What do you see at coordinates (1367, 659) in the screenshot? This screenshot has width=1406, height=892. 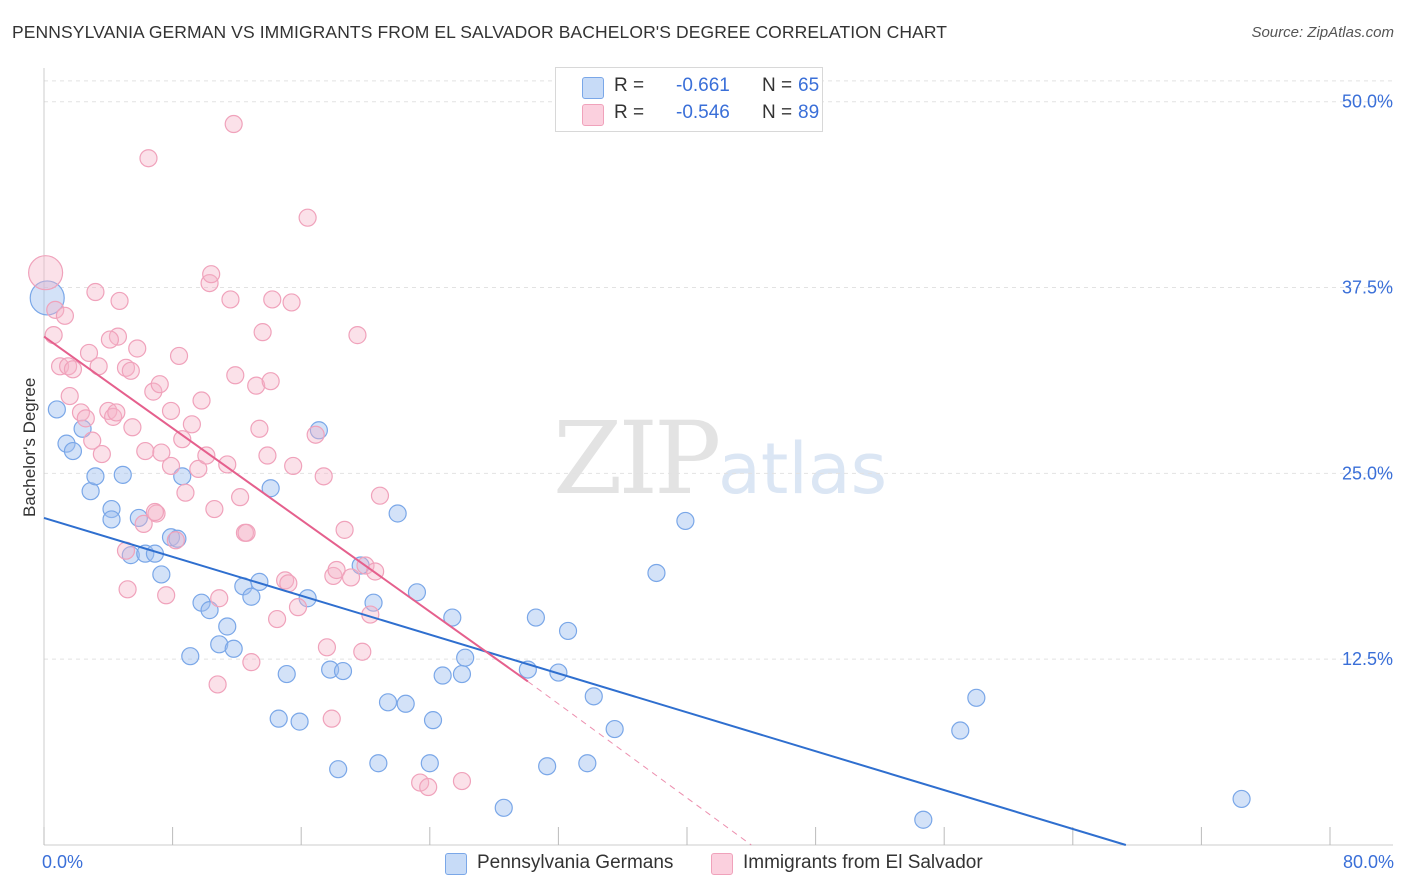 I see `y-tick-label: 12.5%` at bounding box center [1367, 659].